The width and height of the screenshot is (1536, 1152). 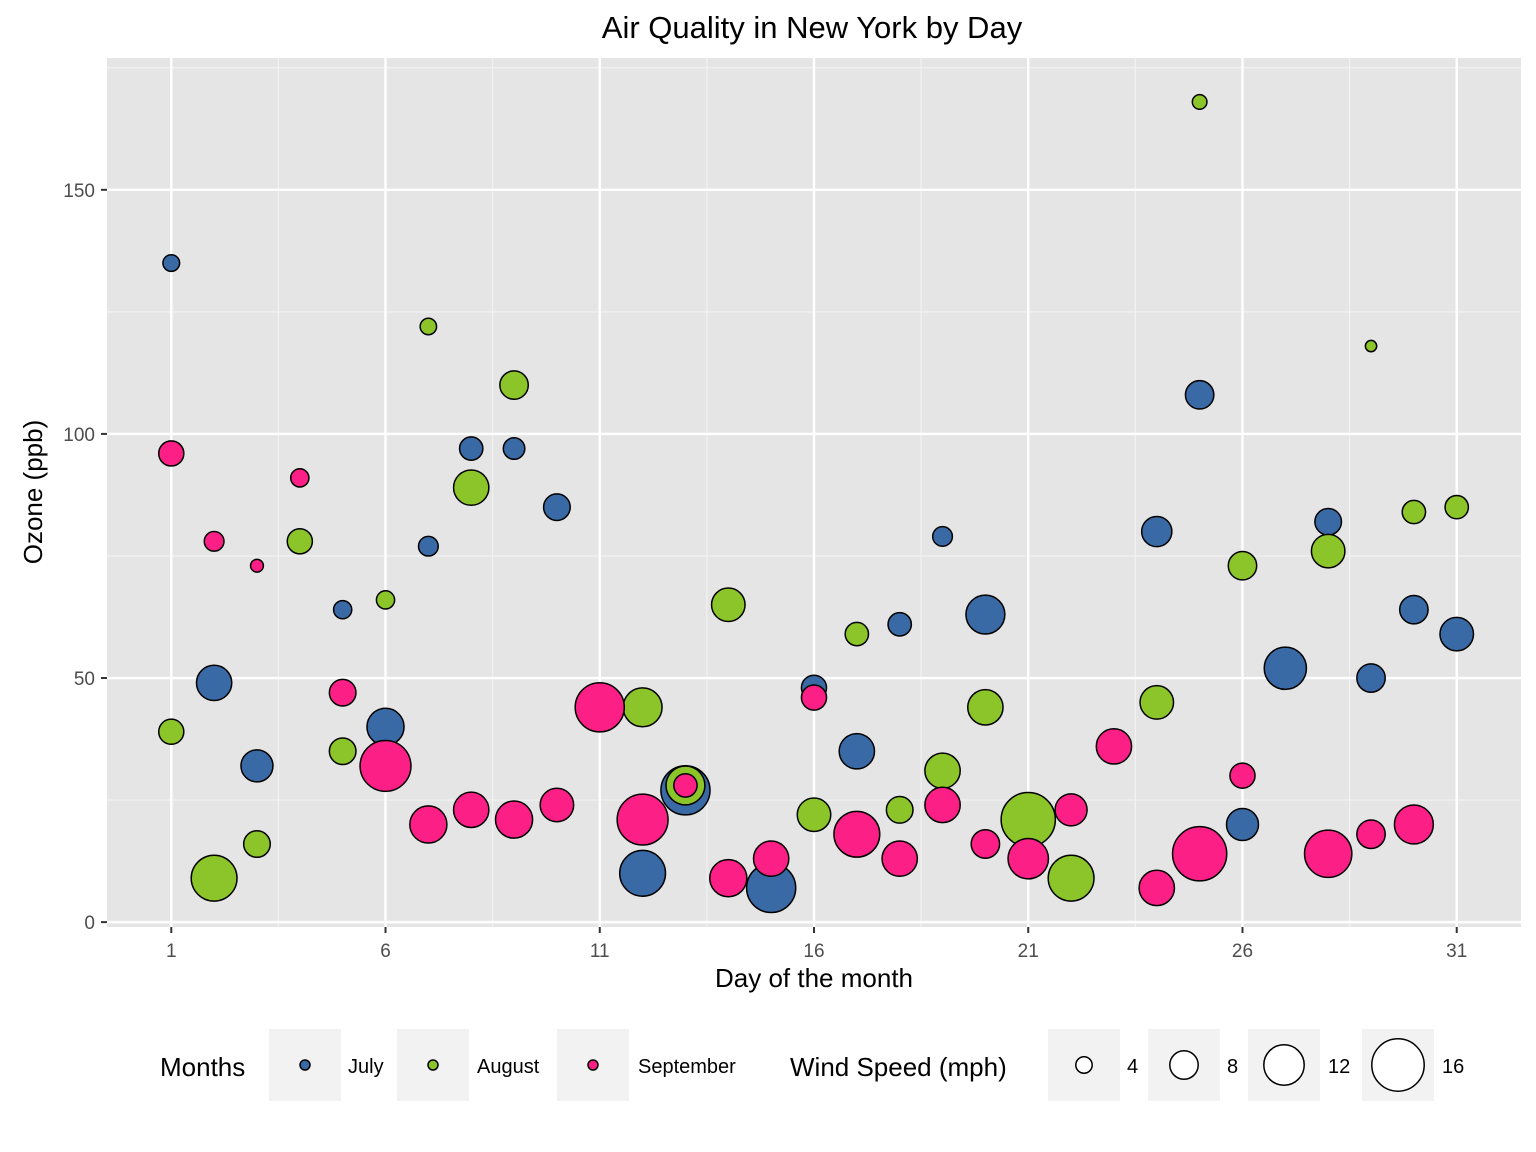 What do you see at coordinates (813, 951) in the screenshot?
I see `x-tick-label: 16` at bounding box center [813, 951].